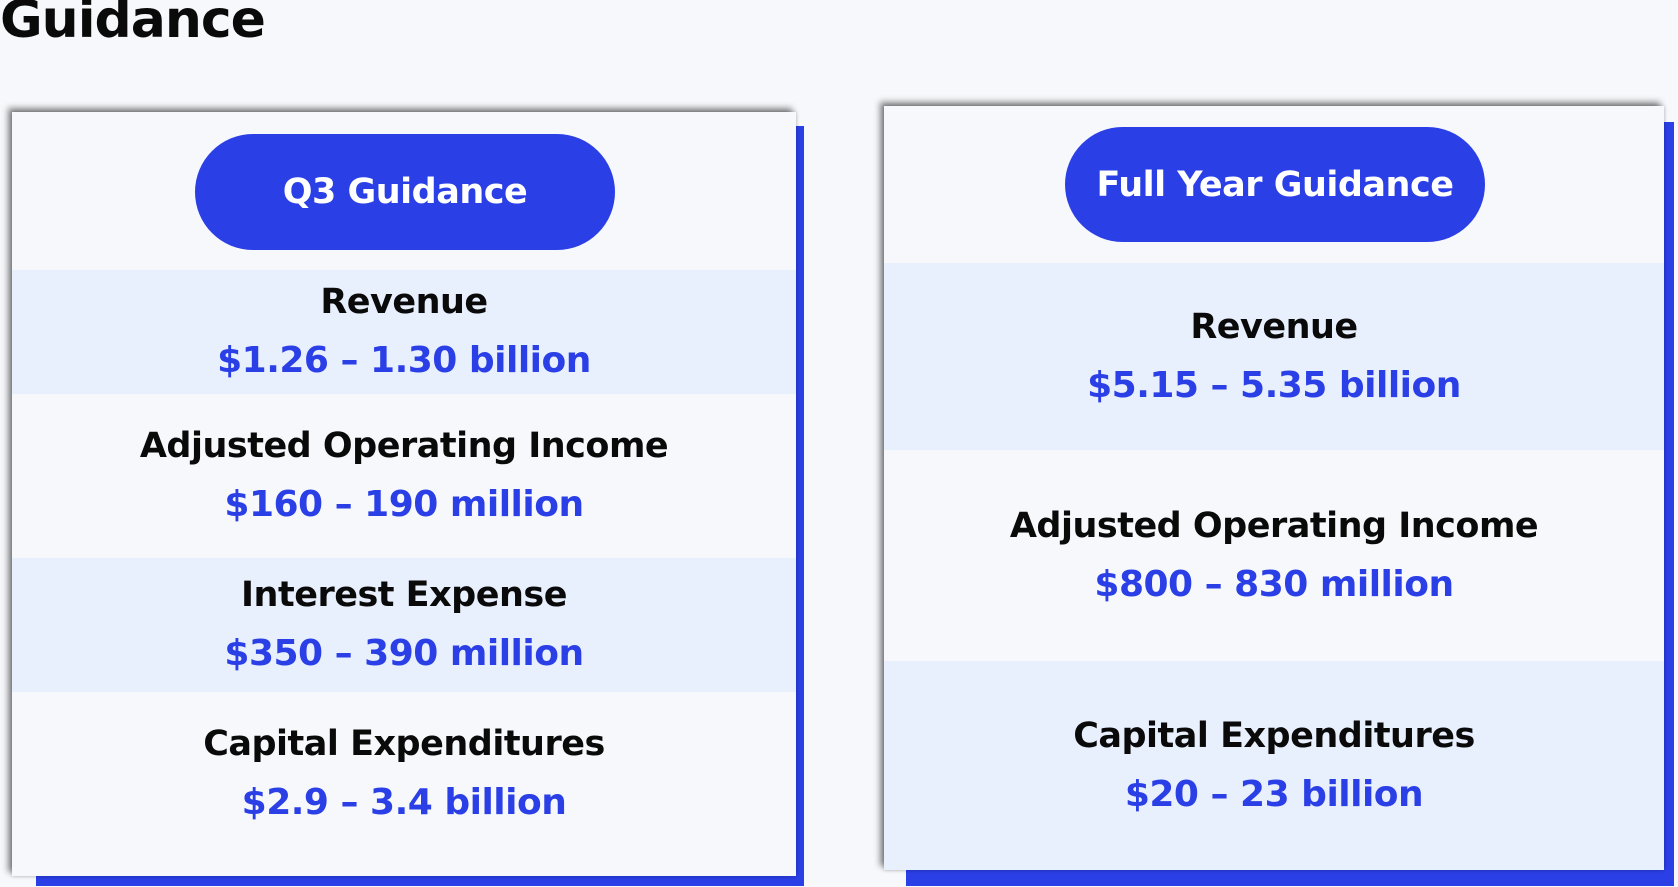 The height and width of the screenshot is (887, 1678). I want to click on q3-row-interest-expense: Interest Expense $350 – 390 million, so click(404, 625).